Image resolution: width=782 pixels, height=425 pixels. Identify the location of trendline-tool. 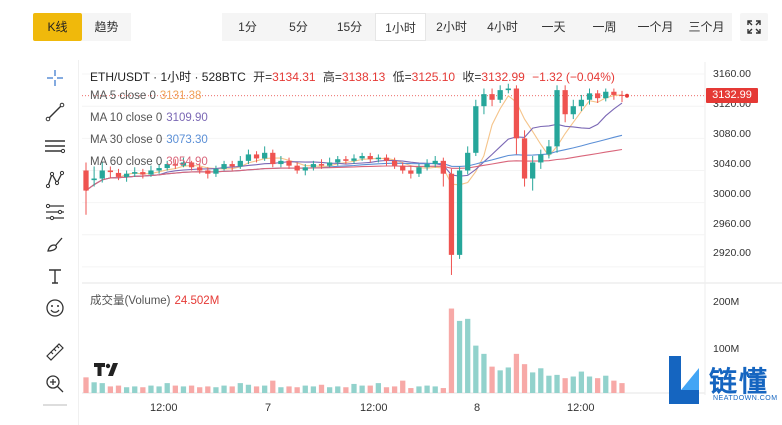
(55, 112).